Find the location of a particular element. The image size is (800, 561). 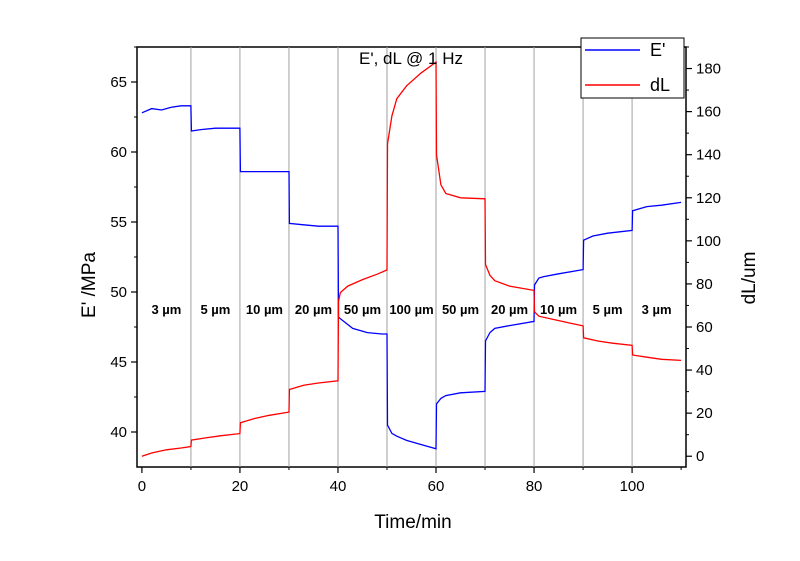

y-right-axis: 0 20 40 60 80 100 120 140 160 180 is located at coordinates (703, 255).